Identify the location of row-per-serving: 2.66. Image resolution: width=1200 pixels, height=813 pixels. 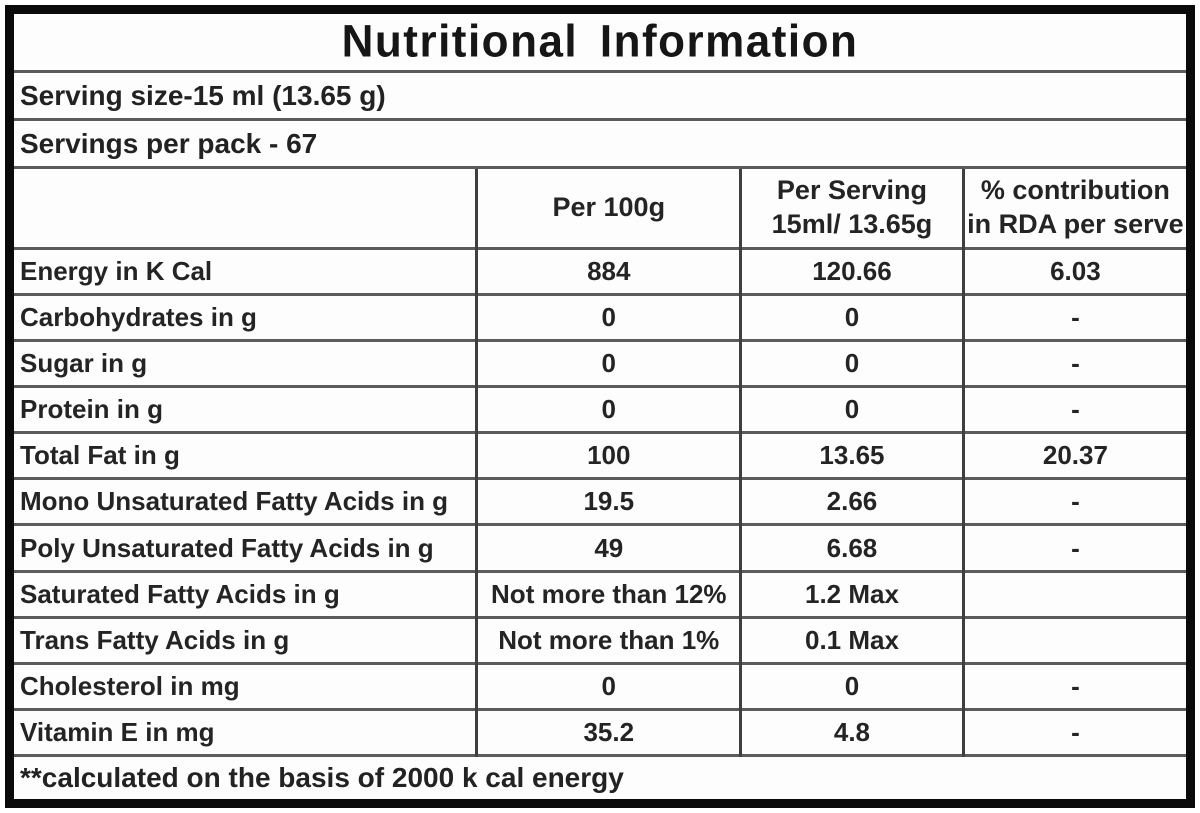
(851, 501).